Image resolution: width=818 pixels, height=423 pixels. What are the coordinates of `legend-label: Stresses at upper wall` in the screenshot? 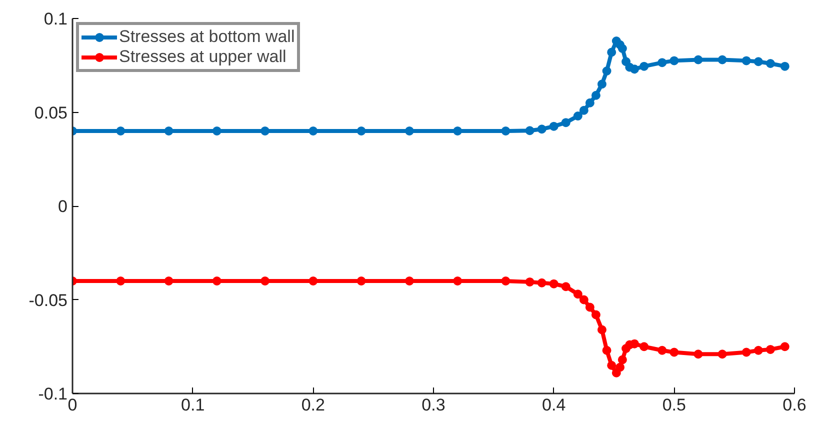 It's located at (202, 57).